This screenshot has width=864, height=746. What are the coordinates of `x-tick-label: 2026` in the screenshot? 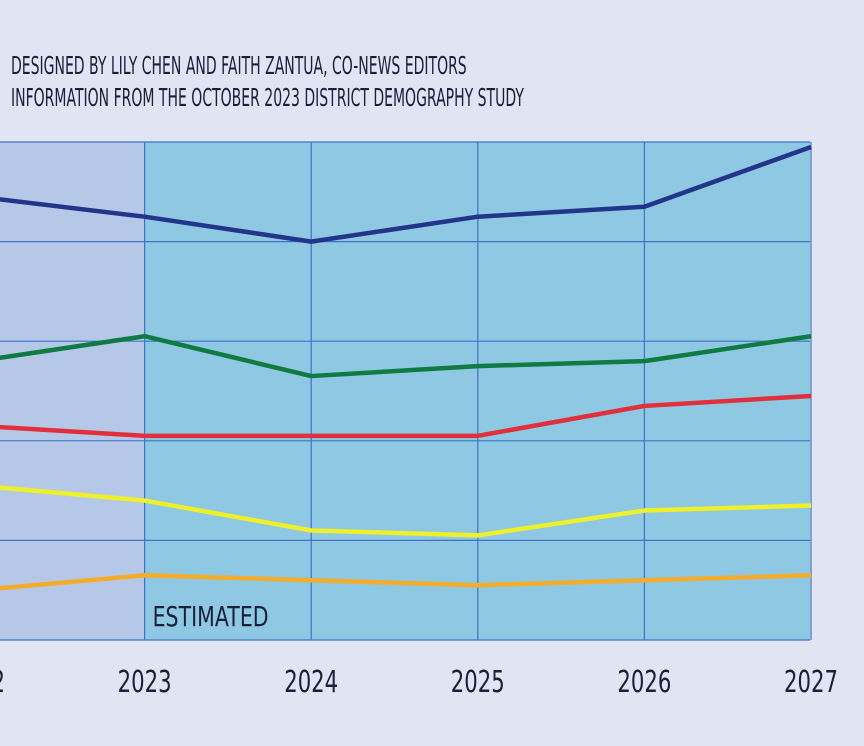 It's located at (644, 682).